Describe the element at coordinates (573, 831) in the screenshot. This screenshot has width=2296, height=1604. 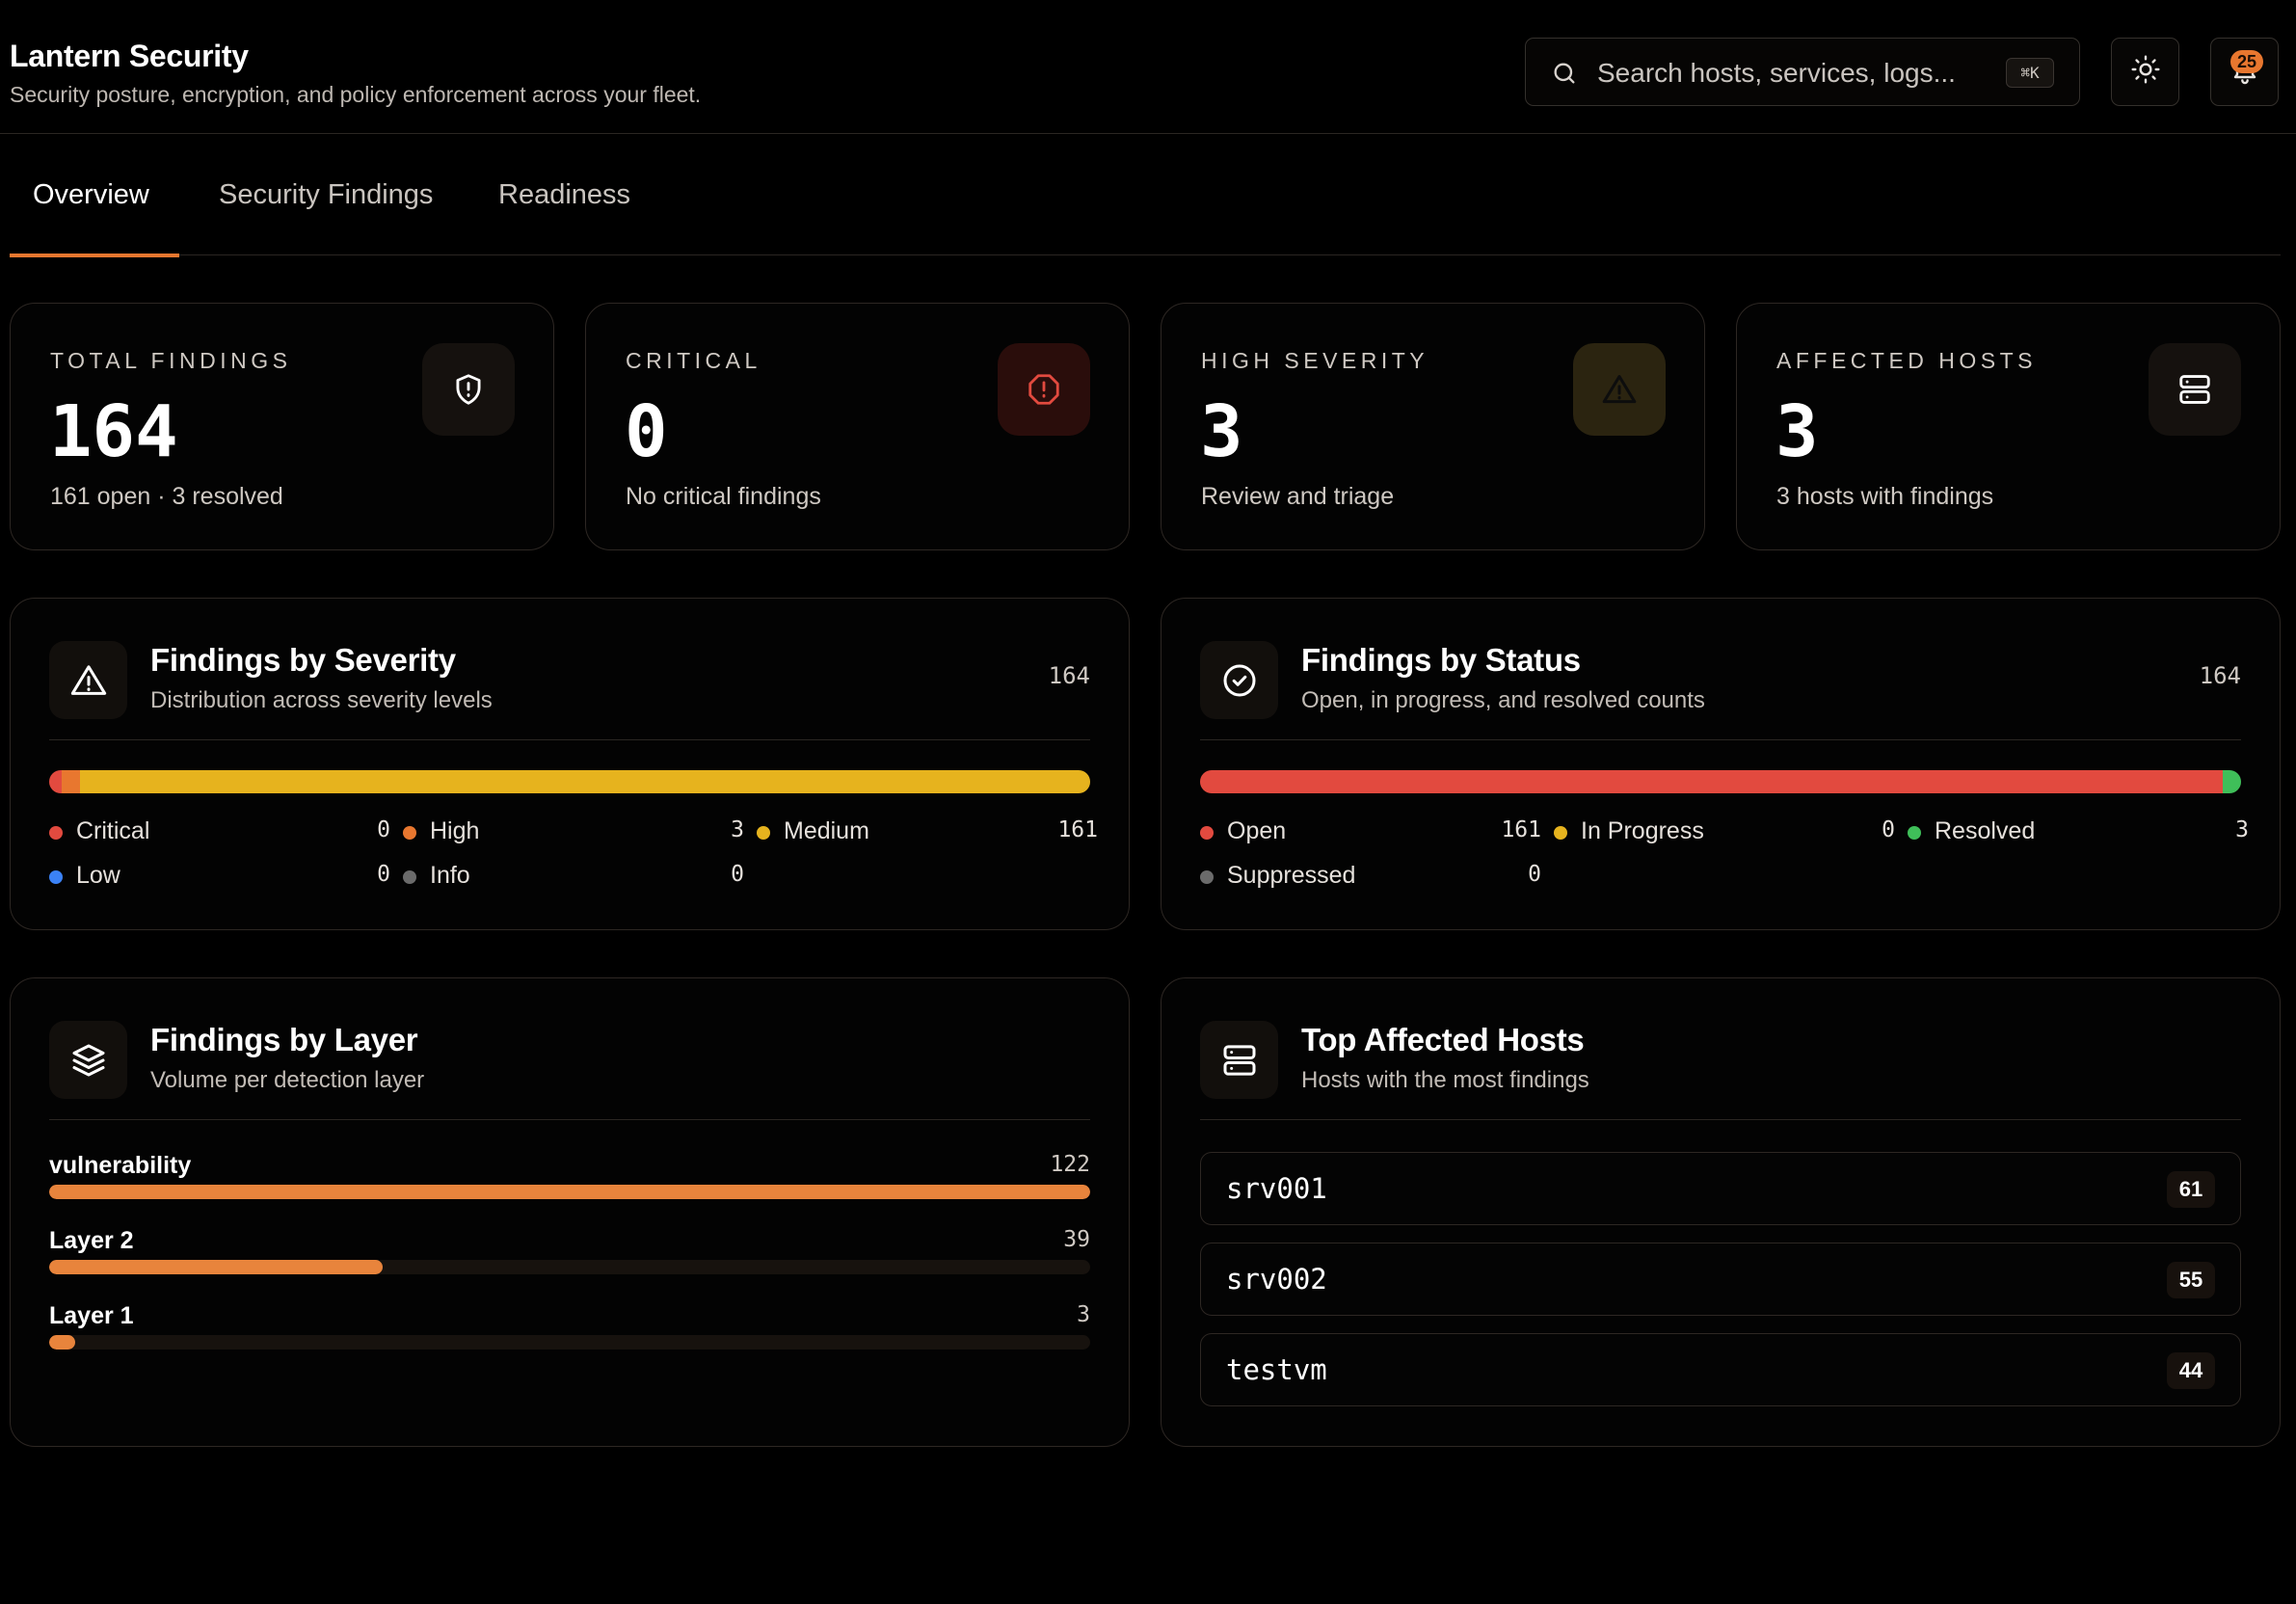
I see `legend-high: High 3` at that location.